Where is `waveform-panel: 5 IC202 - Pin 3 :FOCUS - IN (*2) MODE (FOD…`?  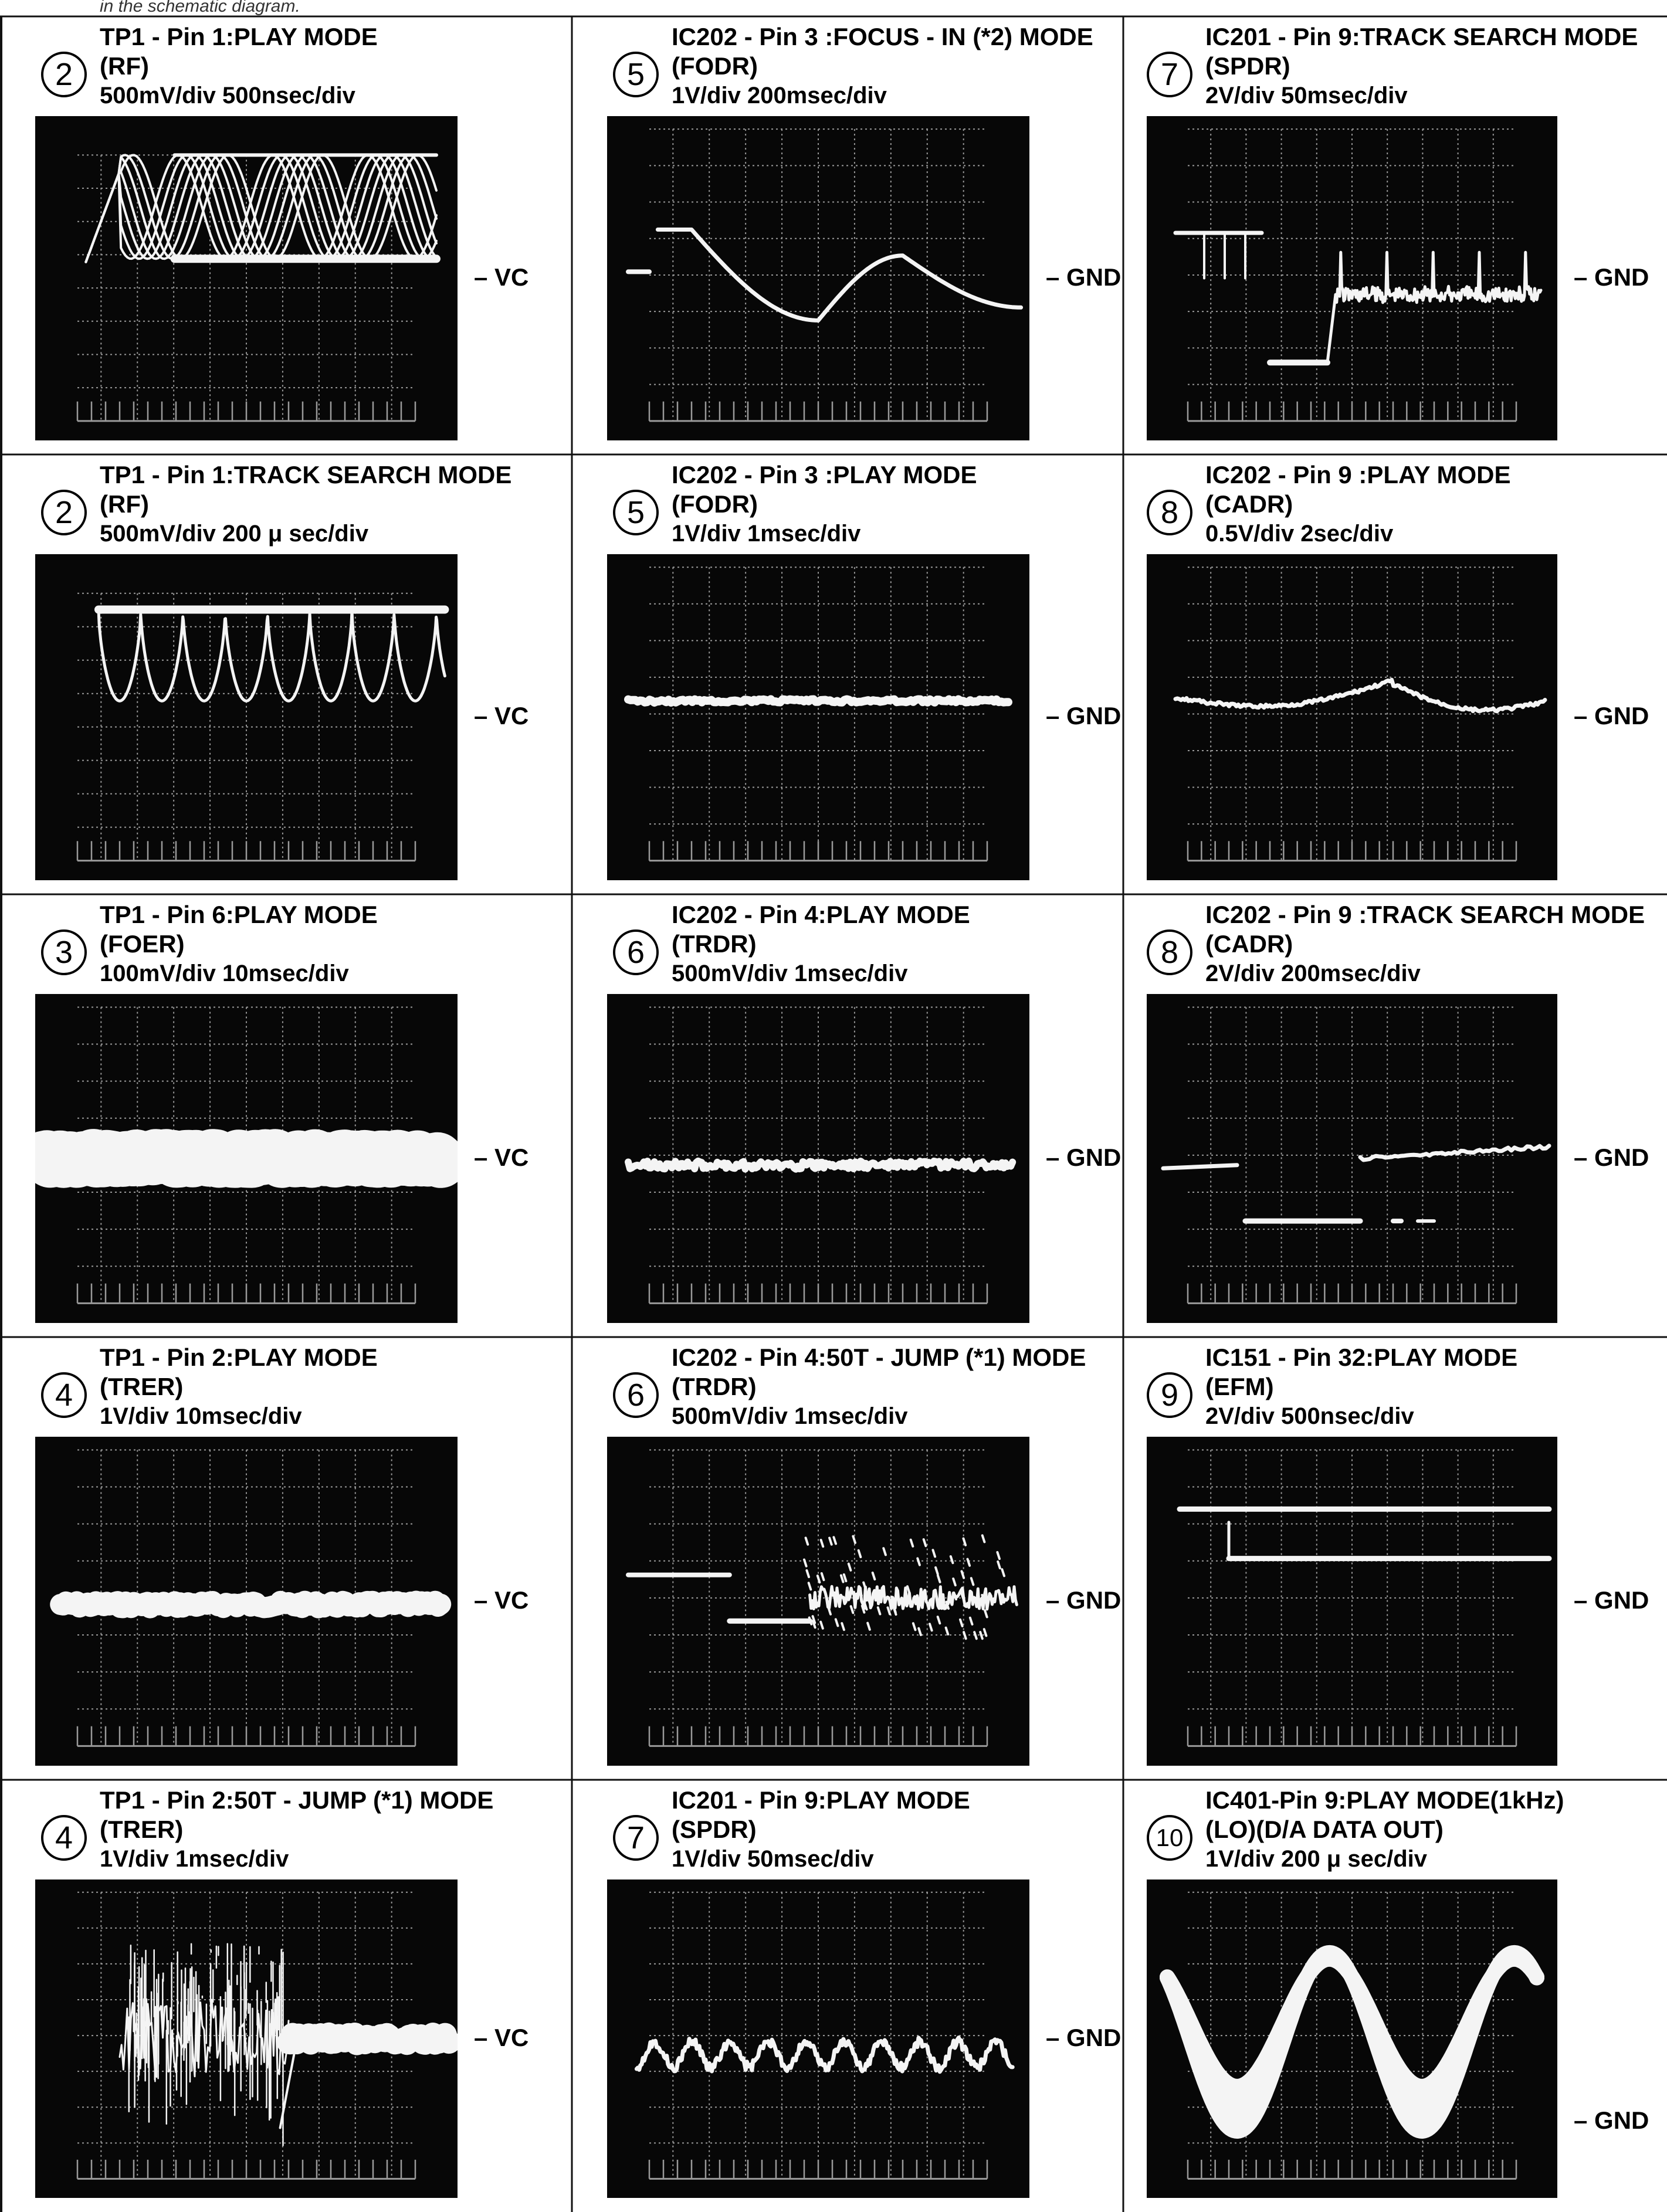 waveform-panel: 5 IC202 - Pin 3 :FOCUS - IN (*2) MODE (FOD… is located at coordinates (847, 235).